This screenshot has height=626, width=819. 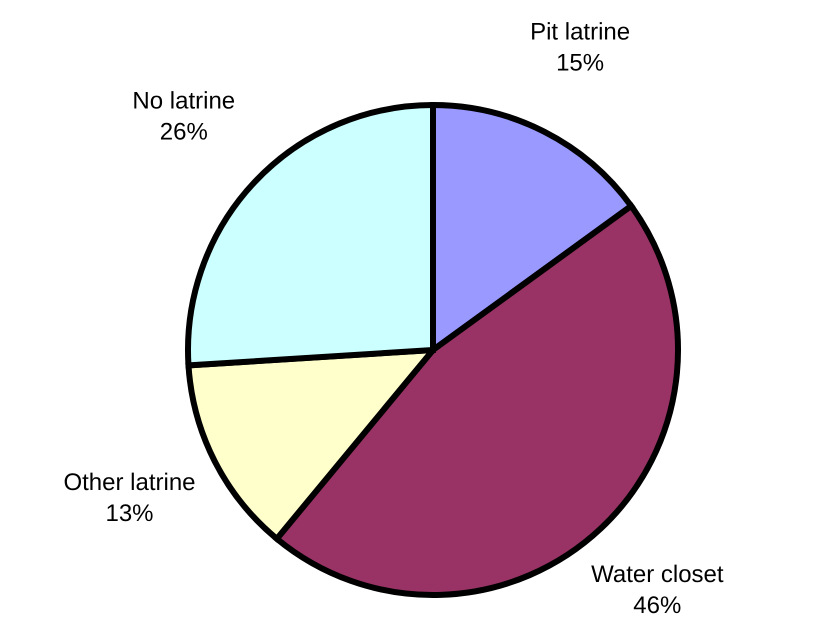 I want to click on slice-label: No latrine, so click(x=184, y=100).